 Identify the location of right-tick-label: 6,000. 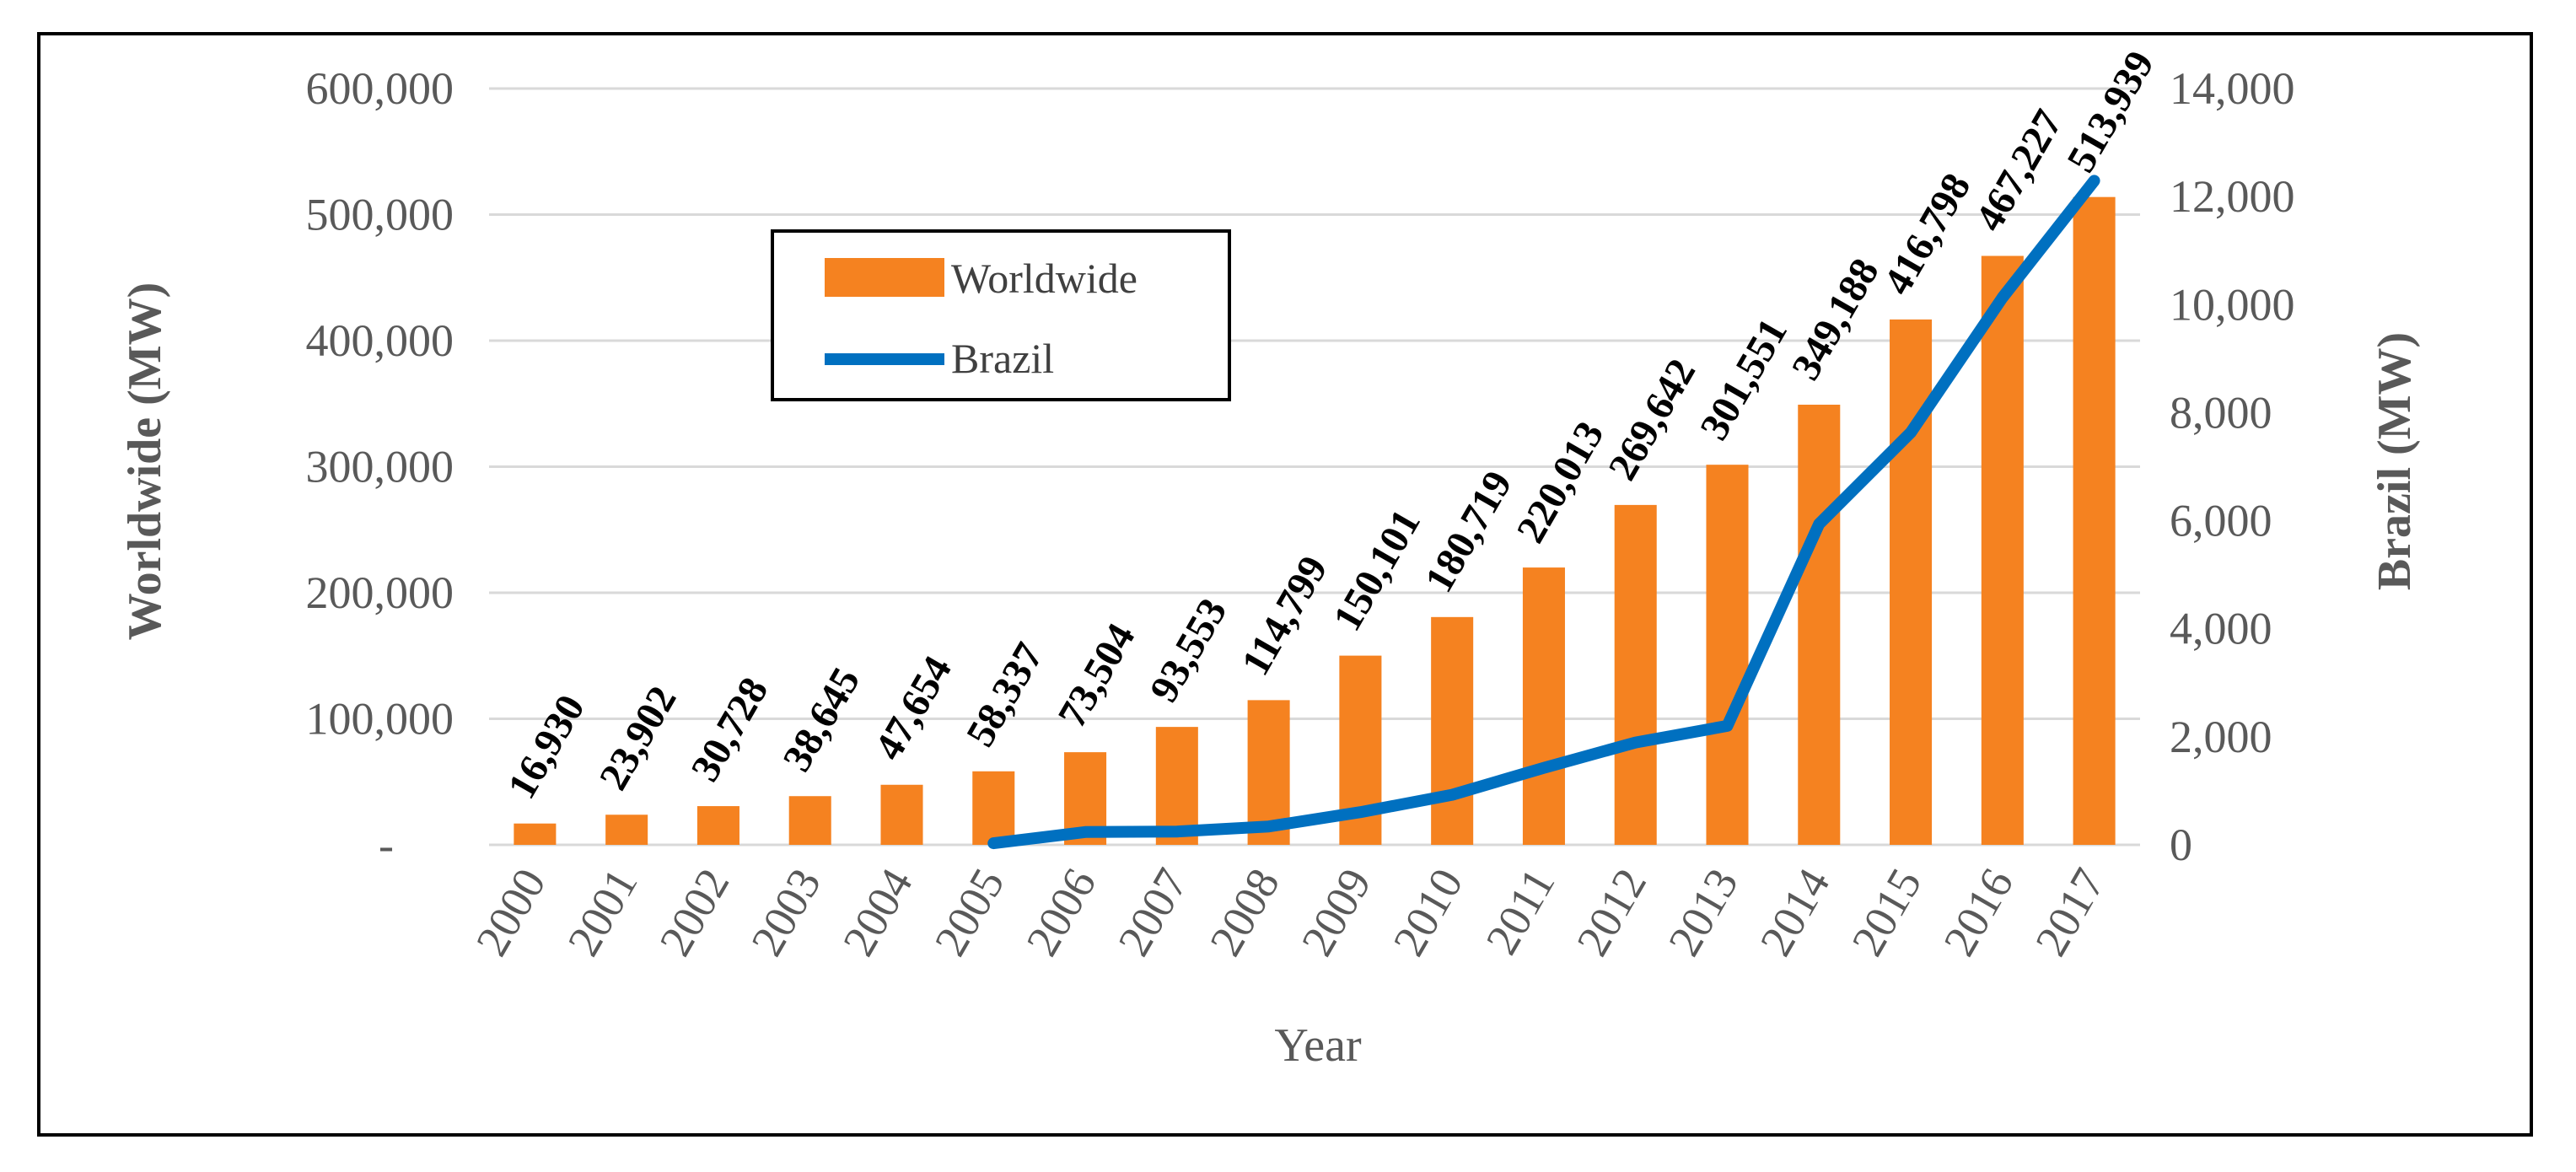
(2221, 521).